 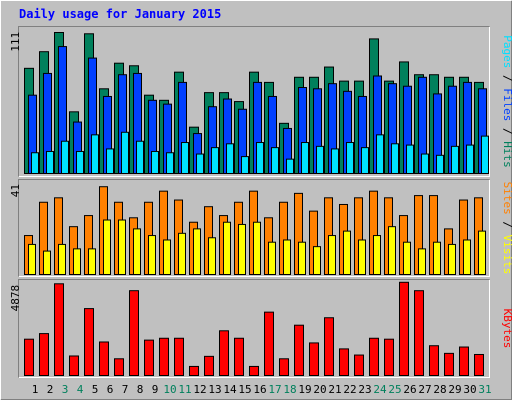 What do you see at coordinates (184, 389) in the screenshot?
I see `day-label-11: 11` at bounding box center [184, 389].